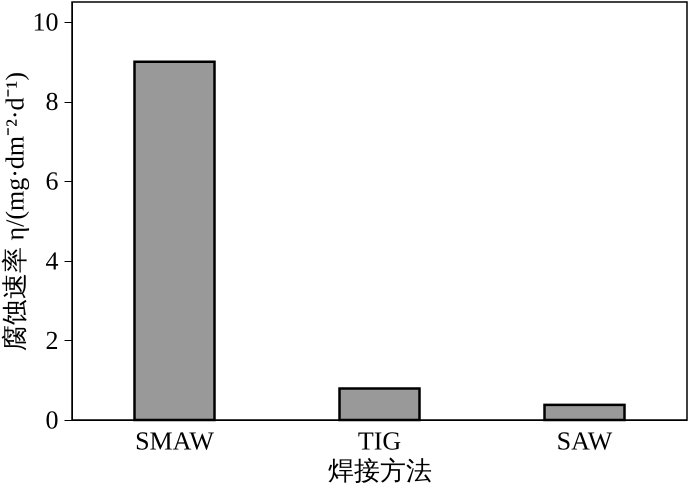 The width and height of the screenshot is (689, 486). What do you see at coordinates (52, 420) in the screenshot?
I see `y-tick-label: 0` at bounding box center [52, 420].